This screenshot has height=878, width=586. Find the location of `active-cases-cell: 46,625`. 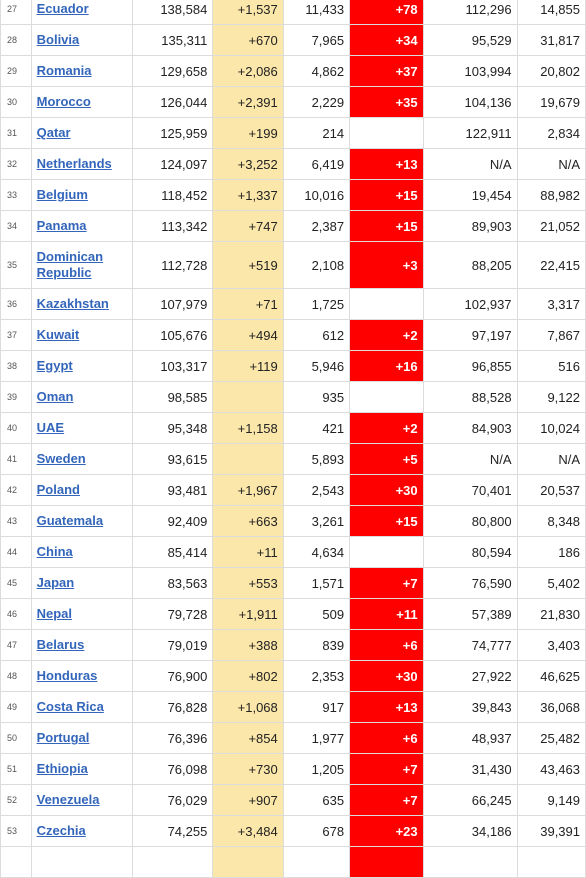

active-cases-cell: 46,625 is located at coordinates (551, 676).